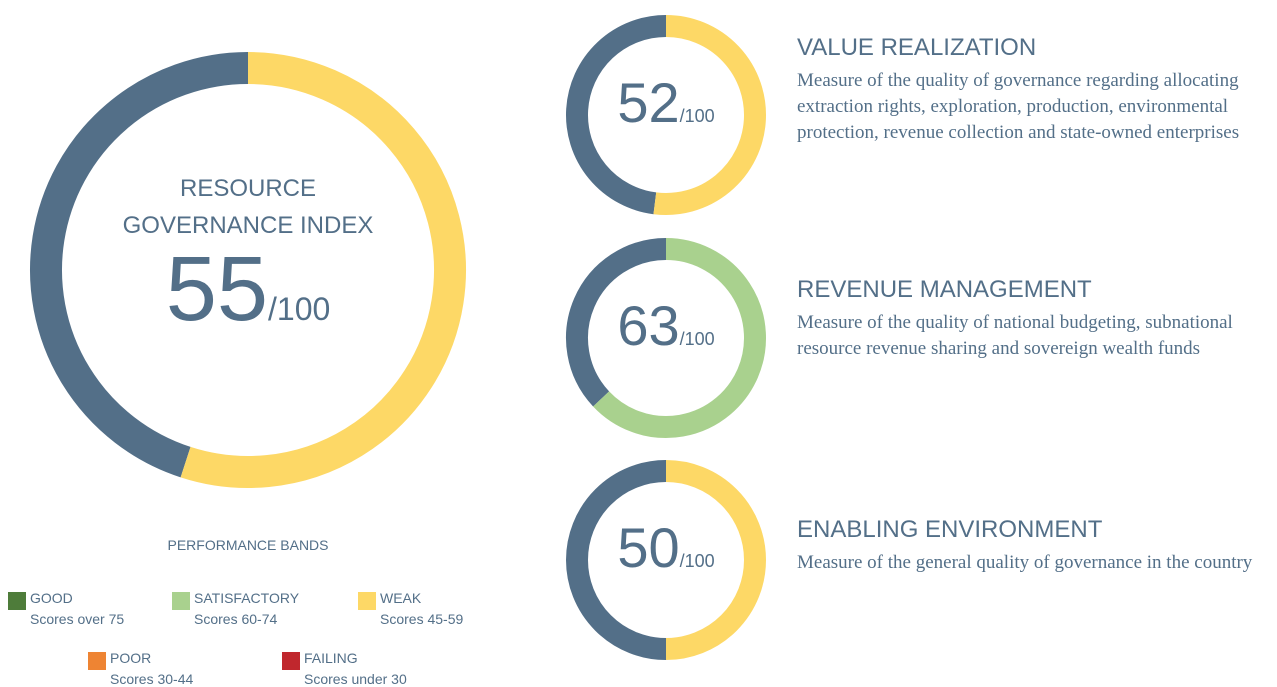 Image resolution: width=1277 pixels, height=687 pixels. Describe the element at coordinates (77, 619) in the screenshot. I see `legend-range: Scores over 75` at that location.